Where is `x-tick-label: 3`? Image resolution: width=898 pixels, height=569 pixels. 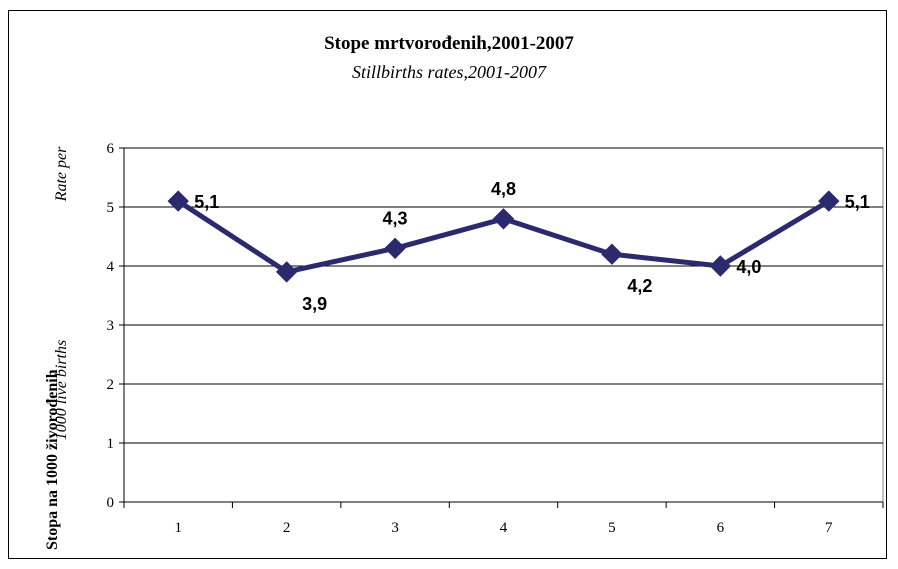 x-tick-label: 3 is located at coordinates (395, 528).